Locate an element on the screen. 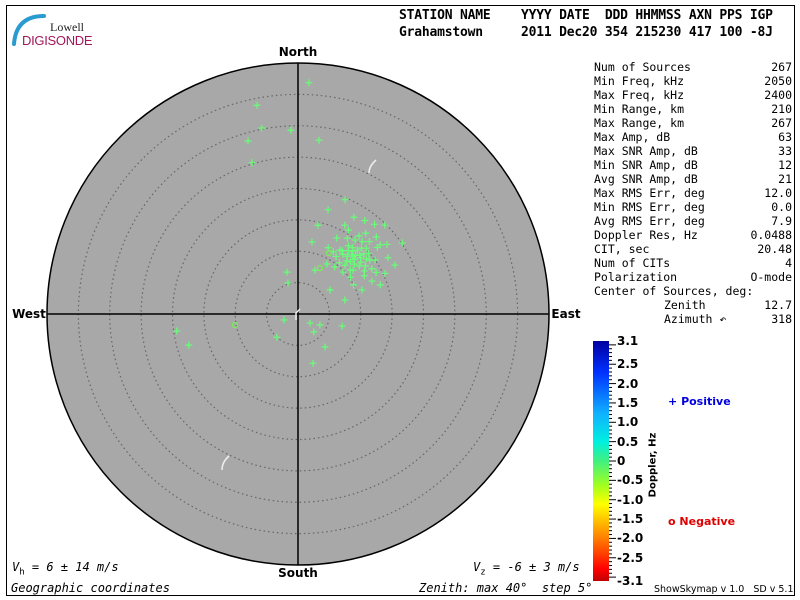  stat-row: Azimuth ↶ 318 is located at coordinates (693, 319).